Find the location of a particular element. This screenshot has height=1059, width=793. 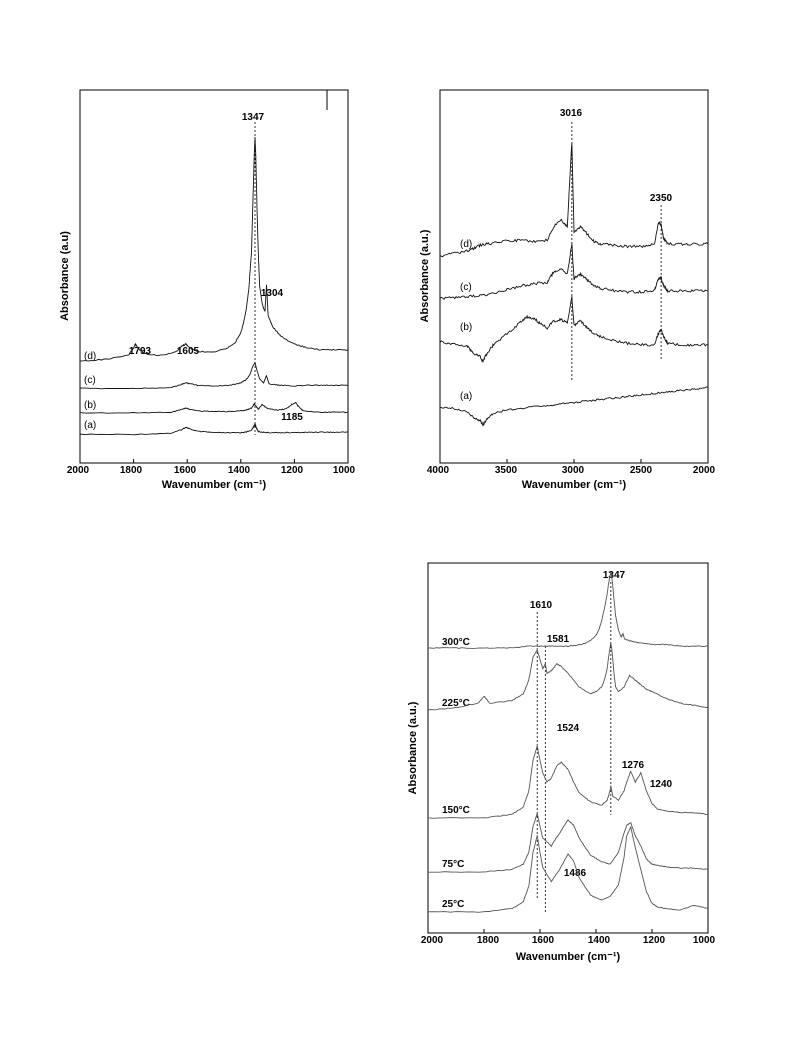

x-tick-label: 3500 is located at coordinates (506, 470).